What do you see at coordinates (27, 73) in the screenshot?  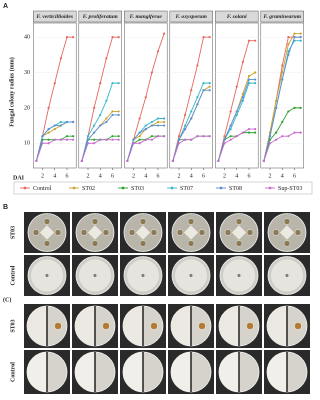 I see `y-tick-label: 30` at bounding box center [27, 73].